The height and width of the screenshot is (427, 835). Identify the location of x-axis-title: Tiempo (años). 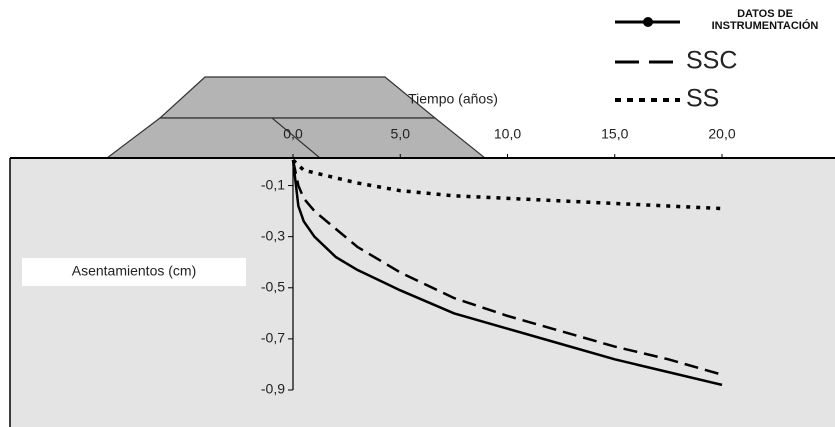
(453, 99).